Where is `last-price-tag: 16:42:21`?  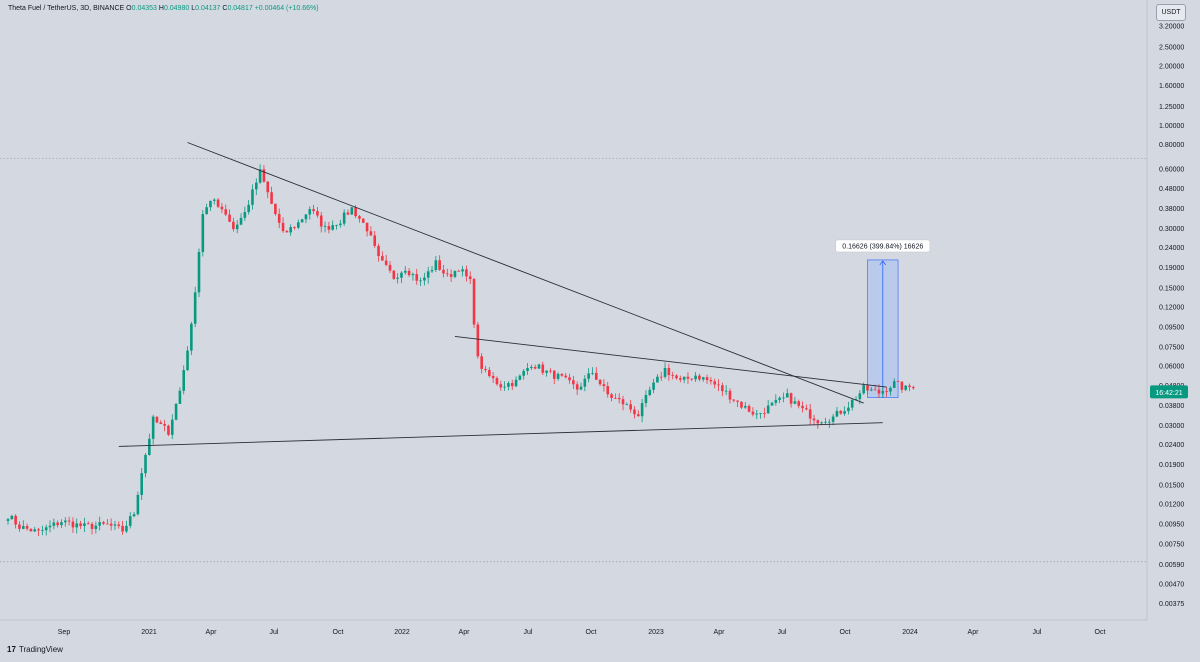 last-price-tag: 16:42:21 is located at coordinates (1169, 392).